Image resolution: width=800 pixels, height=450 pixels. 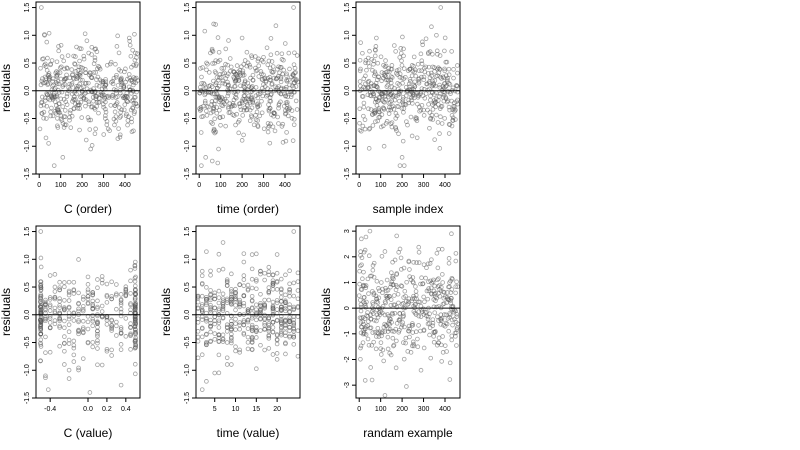 What do you see at coordinates (27, 287) in the screenshot?
I see `y-tick-label: 0.5` at bounding box center [27, 287].